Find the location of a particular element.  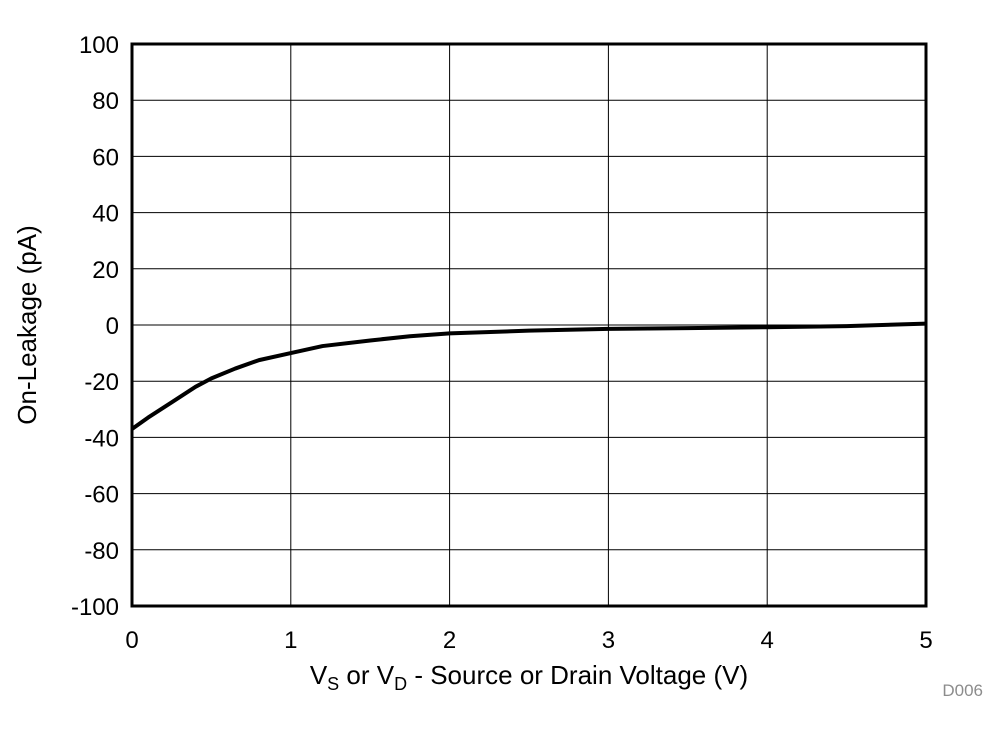

x-tick-label: 4 is located at coordinates (767, 640).